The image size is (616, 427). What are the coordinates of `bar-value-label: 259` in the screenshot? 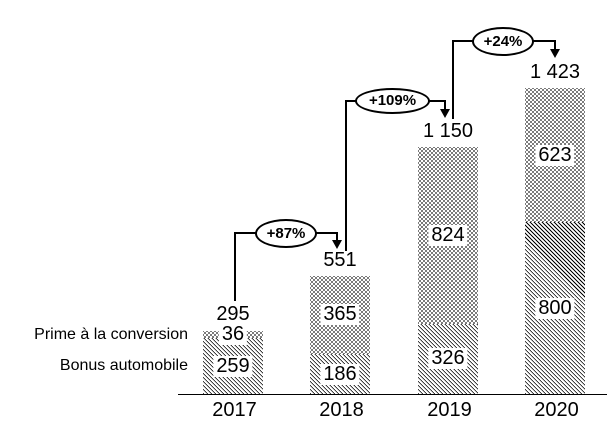 It's located at (233, 366).